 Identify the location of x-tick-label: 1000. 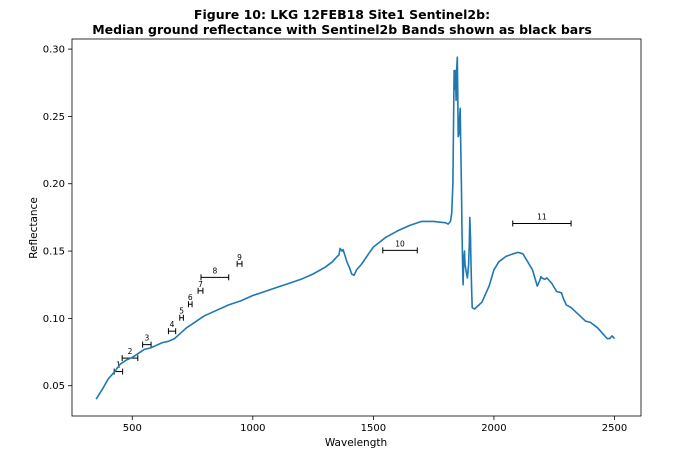
(252, 428).